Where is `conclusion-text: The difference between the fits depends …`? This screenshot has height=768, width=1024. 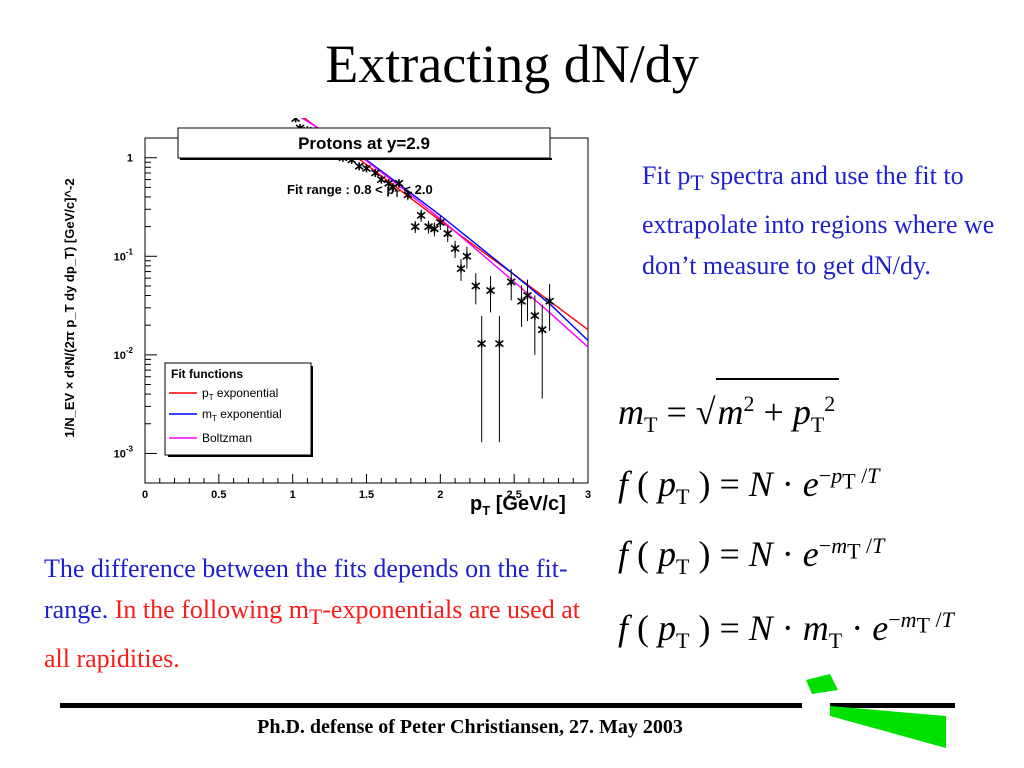
conclusion-text: The difference between the fits depends … is located at coordinates (312, 614).